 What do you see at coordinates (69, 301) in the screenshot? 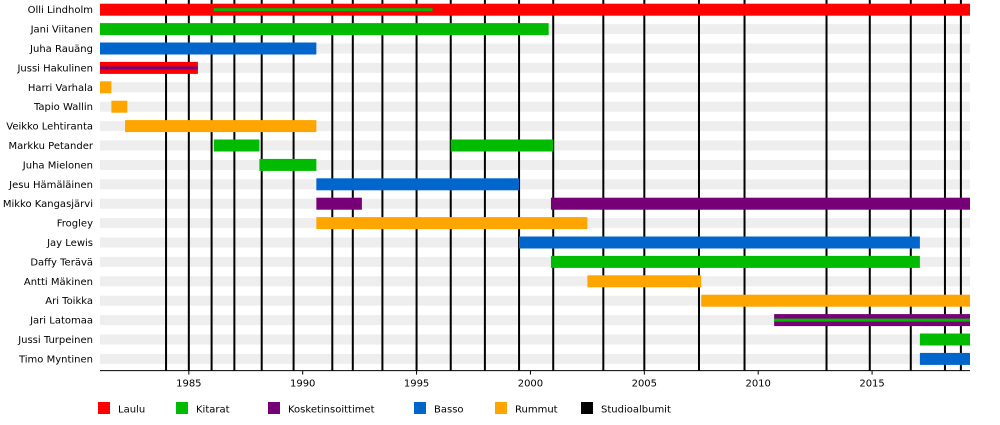
I see `member-name: Ari Toikka` at bounding box center [69, 301].